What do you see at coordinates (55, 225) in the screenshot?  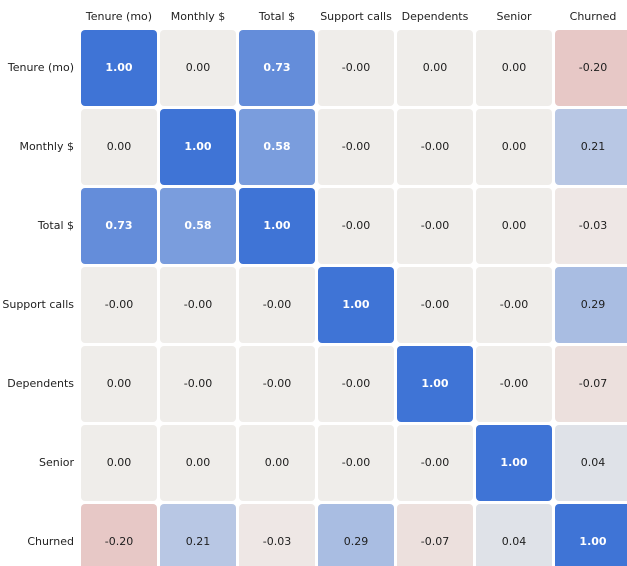 I see `row-label: Total $` at bounding box center [55, 225].